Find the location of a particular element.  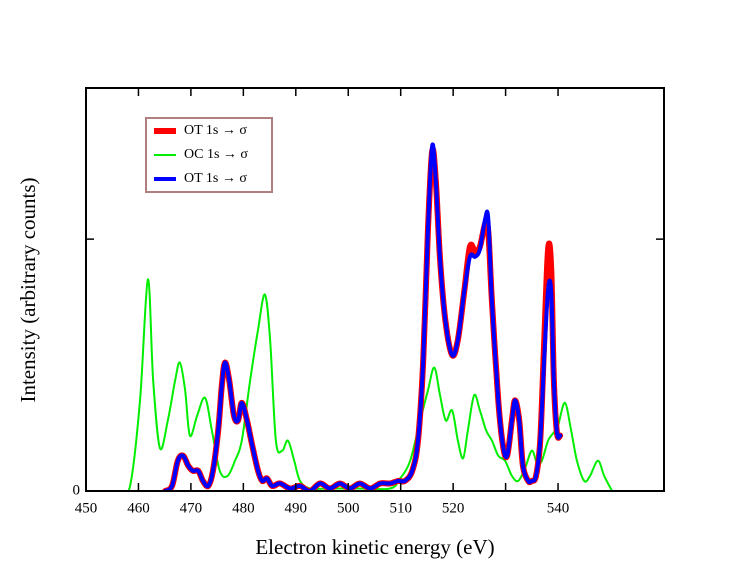

x-tick-label: 480 is located at coordinates (243, 508).